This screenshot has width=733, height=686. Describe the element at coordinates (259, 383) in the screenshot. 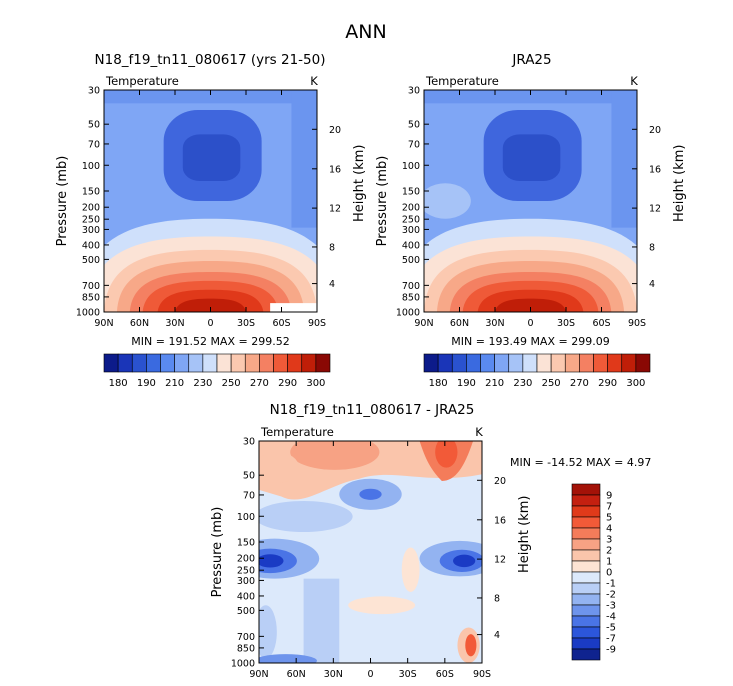

I see `colorbar-label: 270` at that location.